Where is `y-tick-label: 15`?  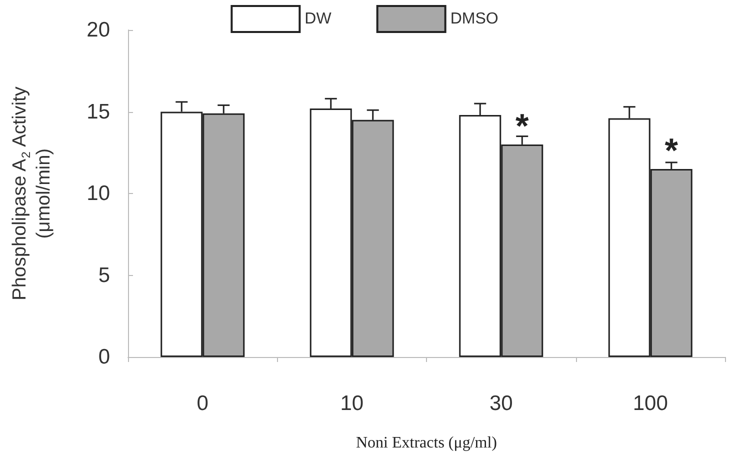
y-tick-label: 15 is located at coordinates (98, 112).